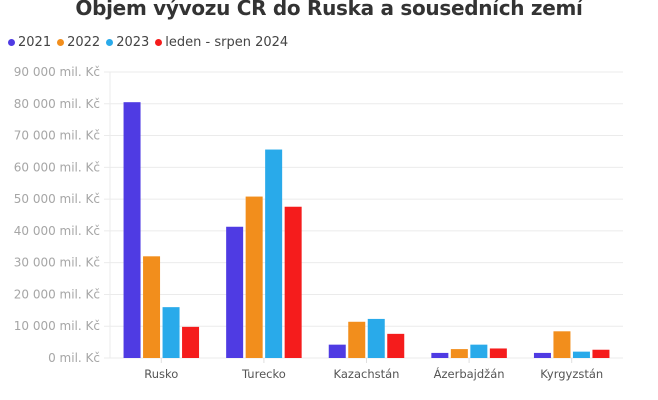 The image size is (658, 400). I want to click on y-tick-label: 0 mil. Kč, so click(74, 358).